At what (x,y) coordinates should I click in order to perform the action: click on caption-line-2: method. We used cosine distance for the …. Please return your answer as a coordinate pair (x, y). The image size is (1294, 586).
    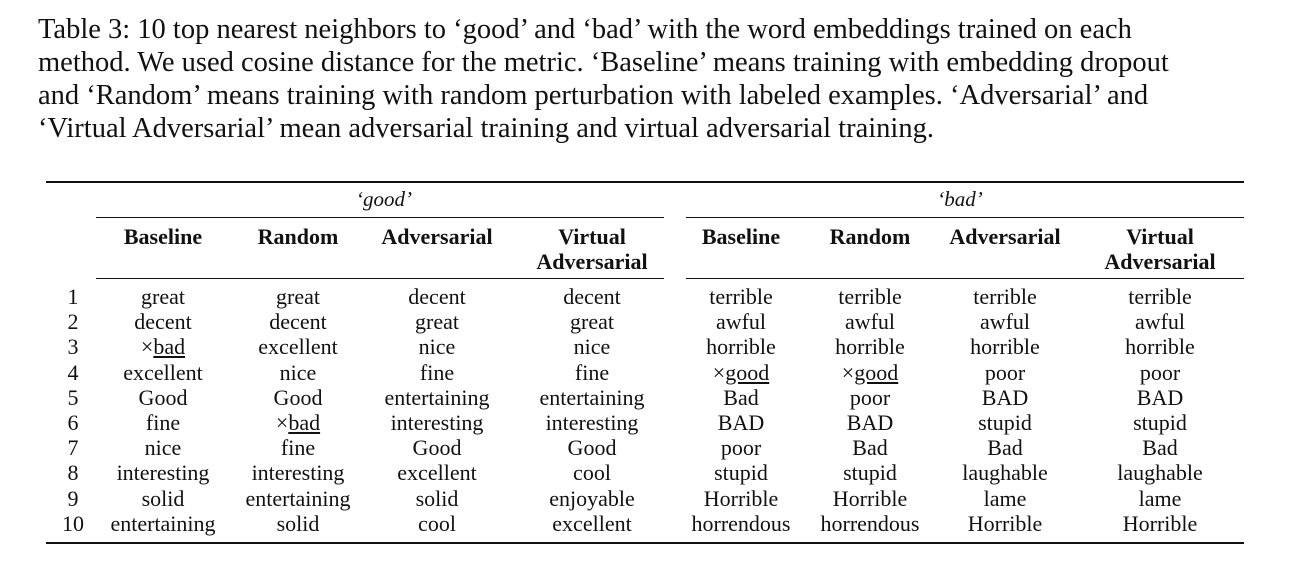
    Looking at the image, I should click on (603, 62).